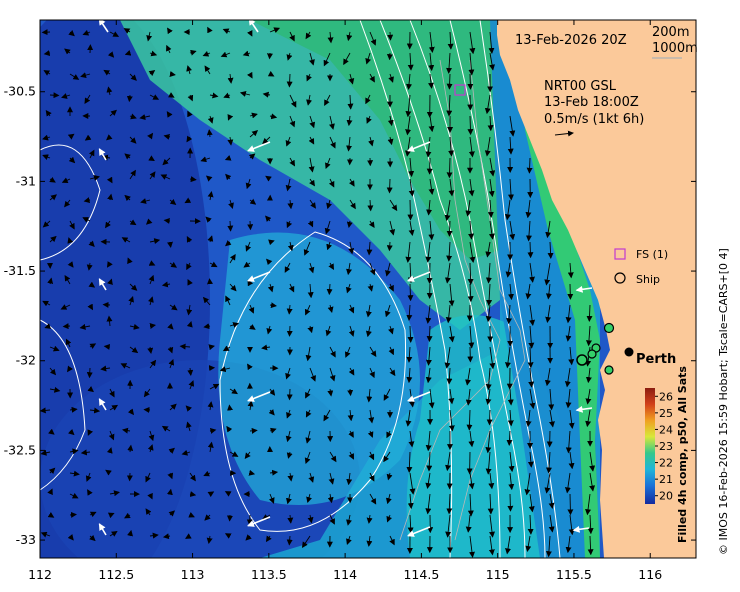  Describe the element at coordinates (666, 413) in the screenshot. I see `colorbar-tick-label: 25` at that location.